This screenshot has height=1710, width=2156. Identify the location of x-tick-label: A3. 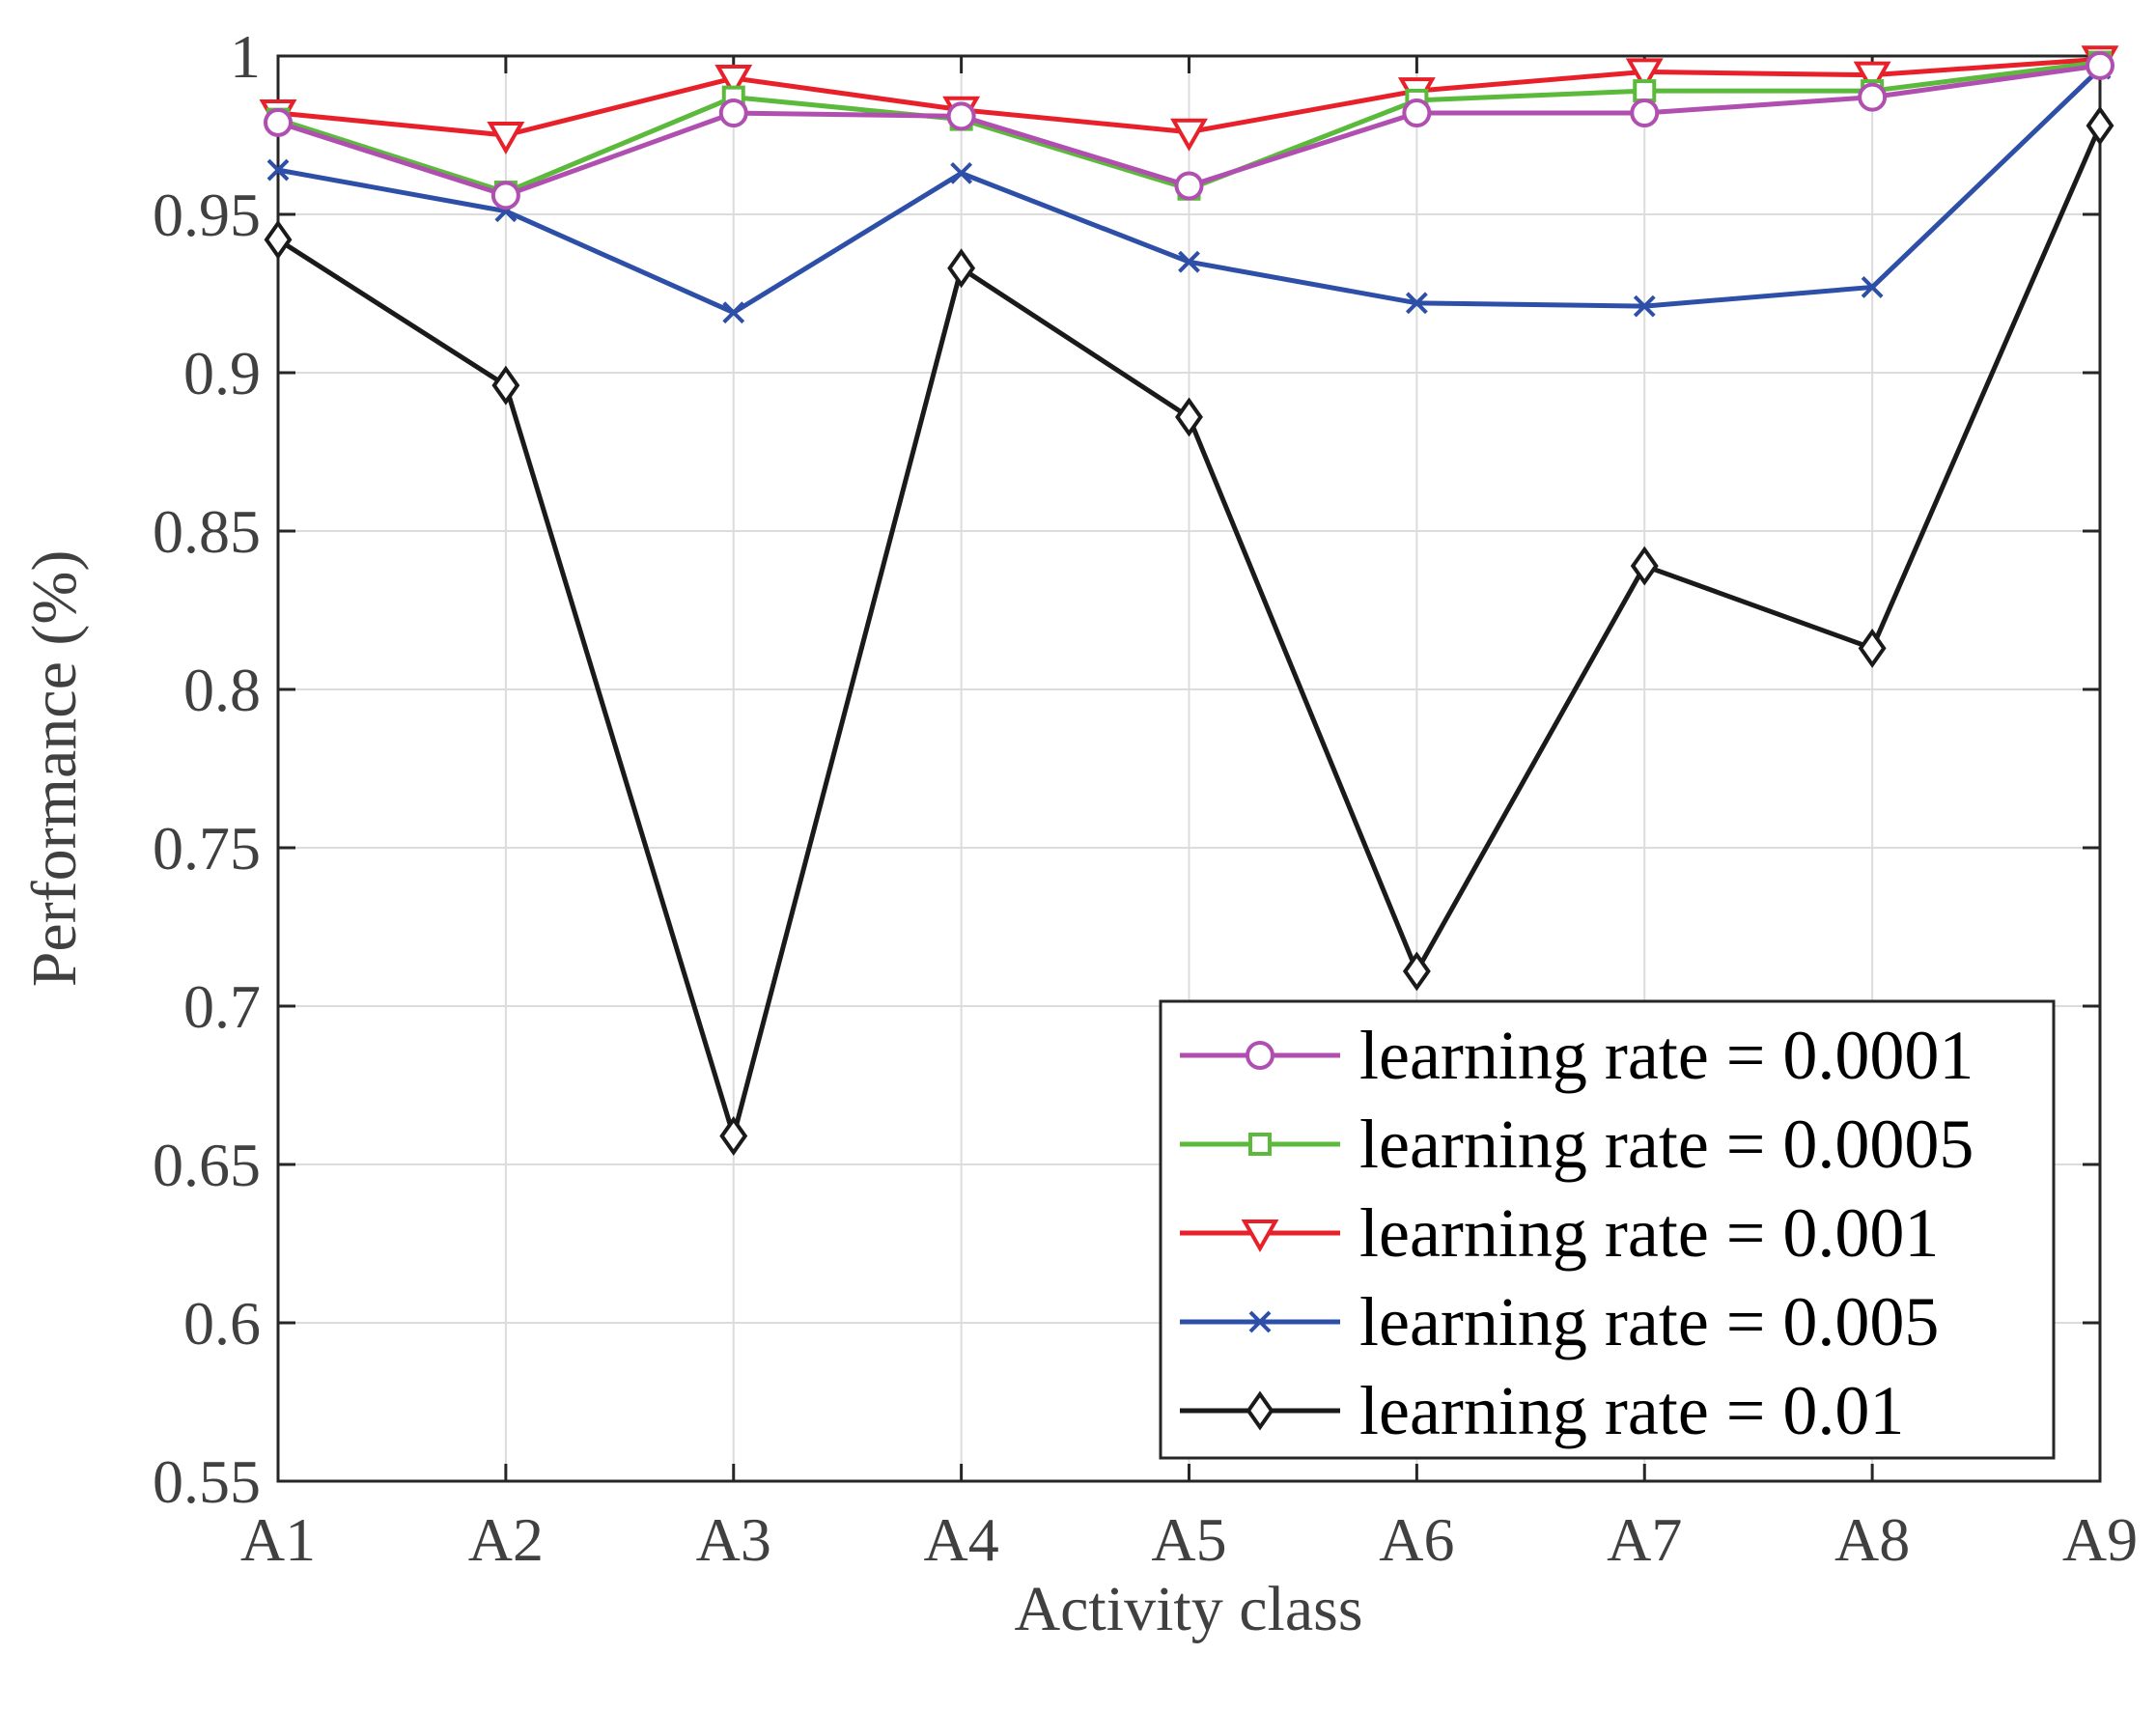
(734, 1539).